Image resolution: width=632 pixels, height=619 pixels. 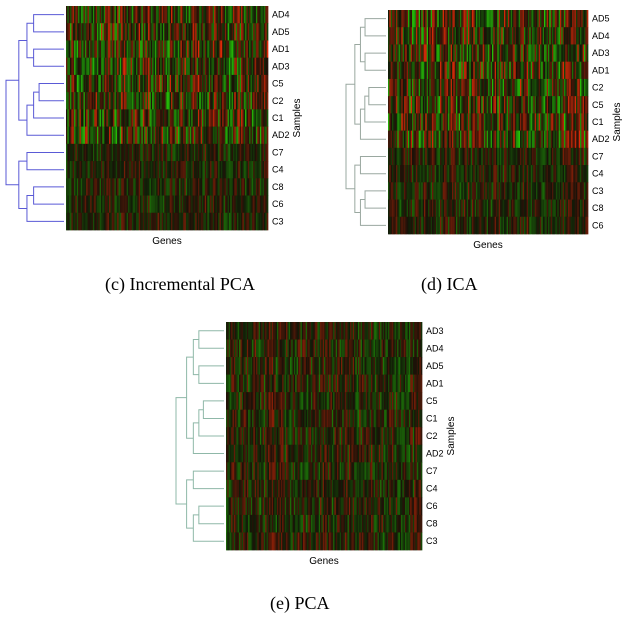 I want to click on caption-pca: (e) PCA, so click(x=300, y=603).